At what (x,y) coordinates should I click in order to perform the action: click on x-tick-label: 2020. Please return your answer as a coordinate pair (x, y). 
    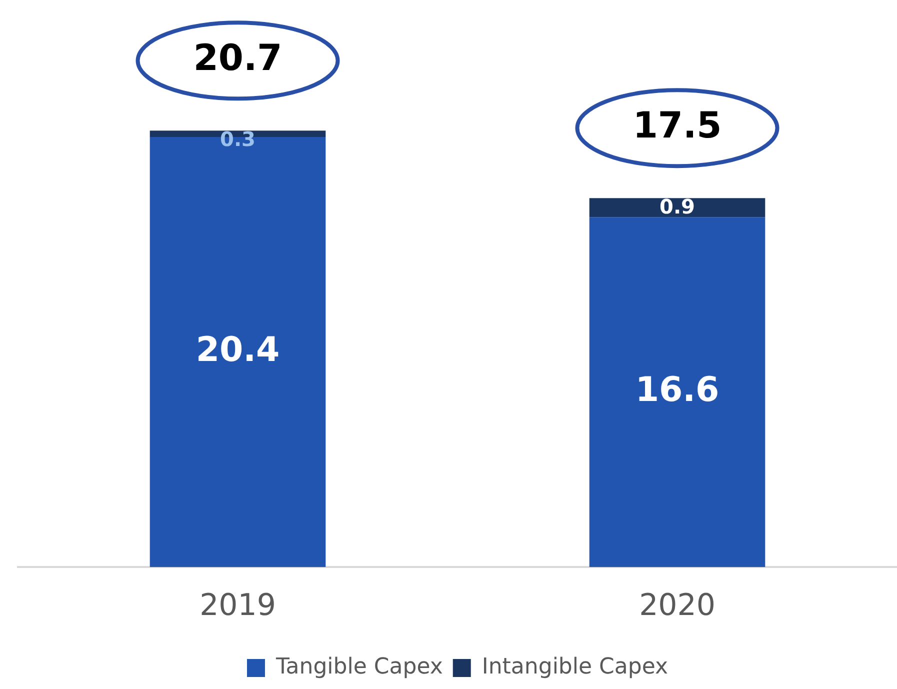
    Looking at the image, I should click on (677, 605).